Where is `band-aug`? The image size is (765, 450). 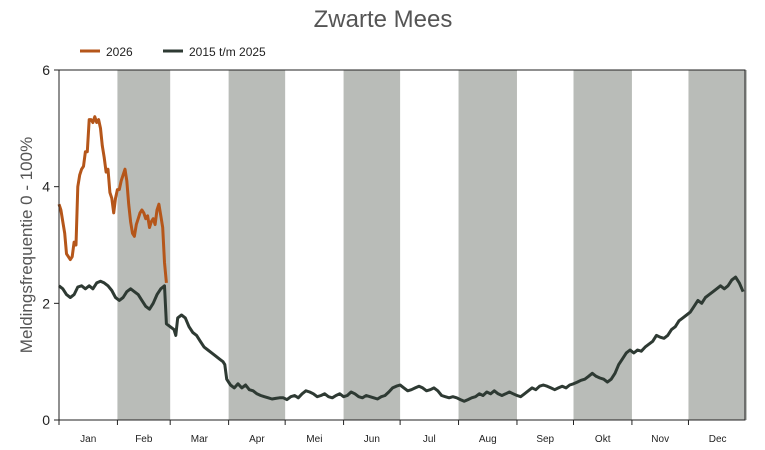 band-aug is located at coordinates (487, 245).